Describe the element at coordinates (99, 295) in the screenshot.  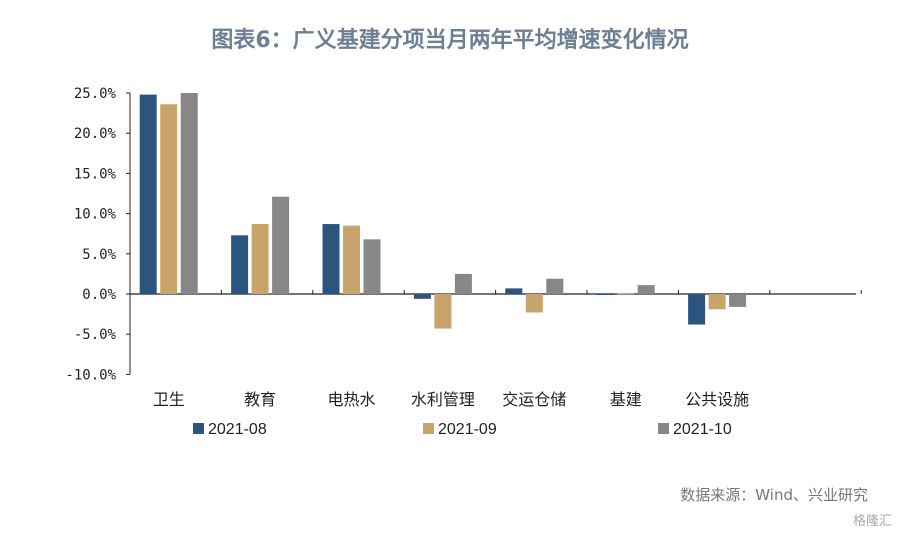
I see `y-tick-label: 0.0%` at that location.